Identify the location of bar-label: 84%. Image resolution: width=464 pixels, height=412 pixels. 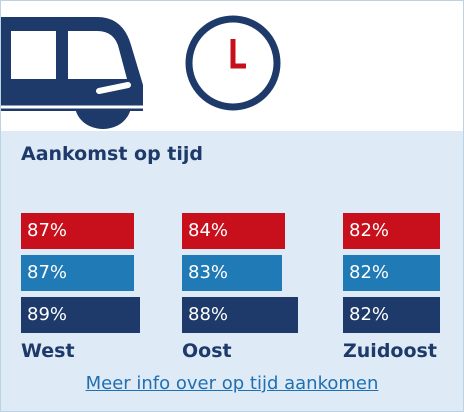
(208, 230).